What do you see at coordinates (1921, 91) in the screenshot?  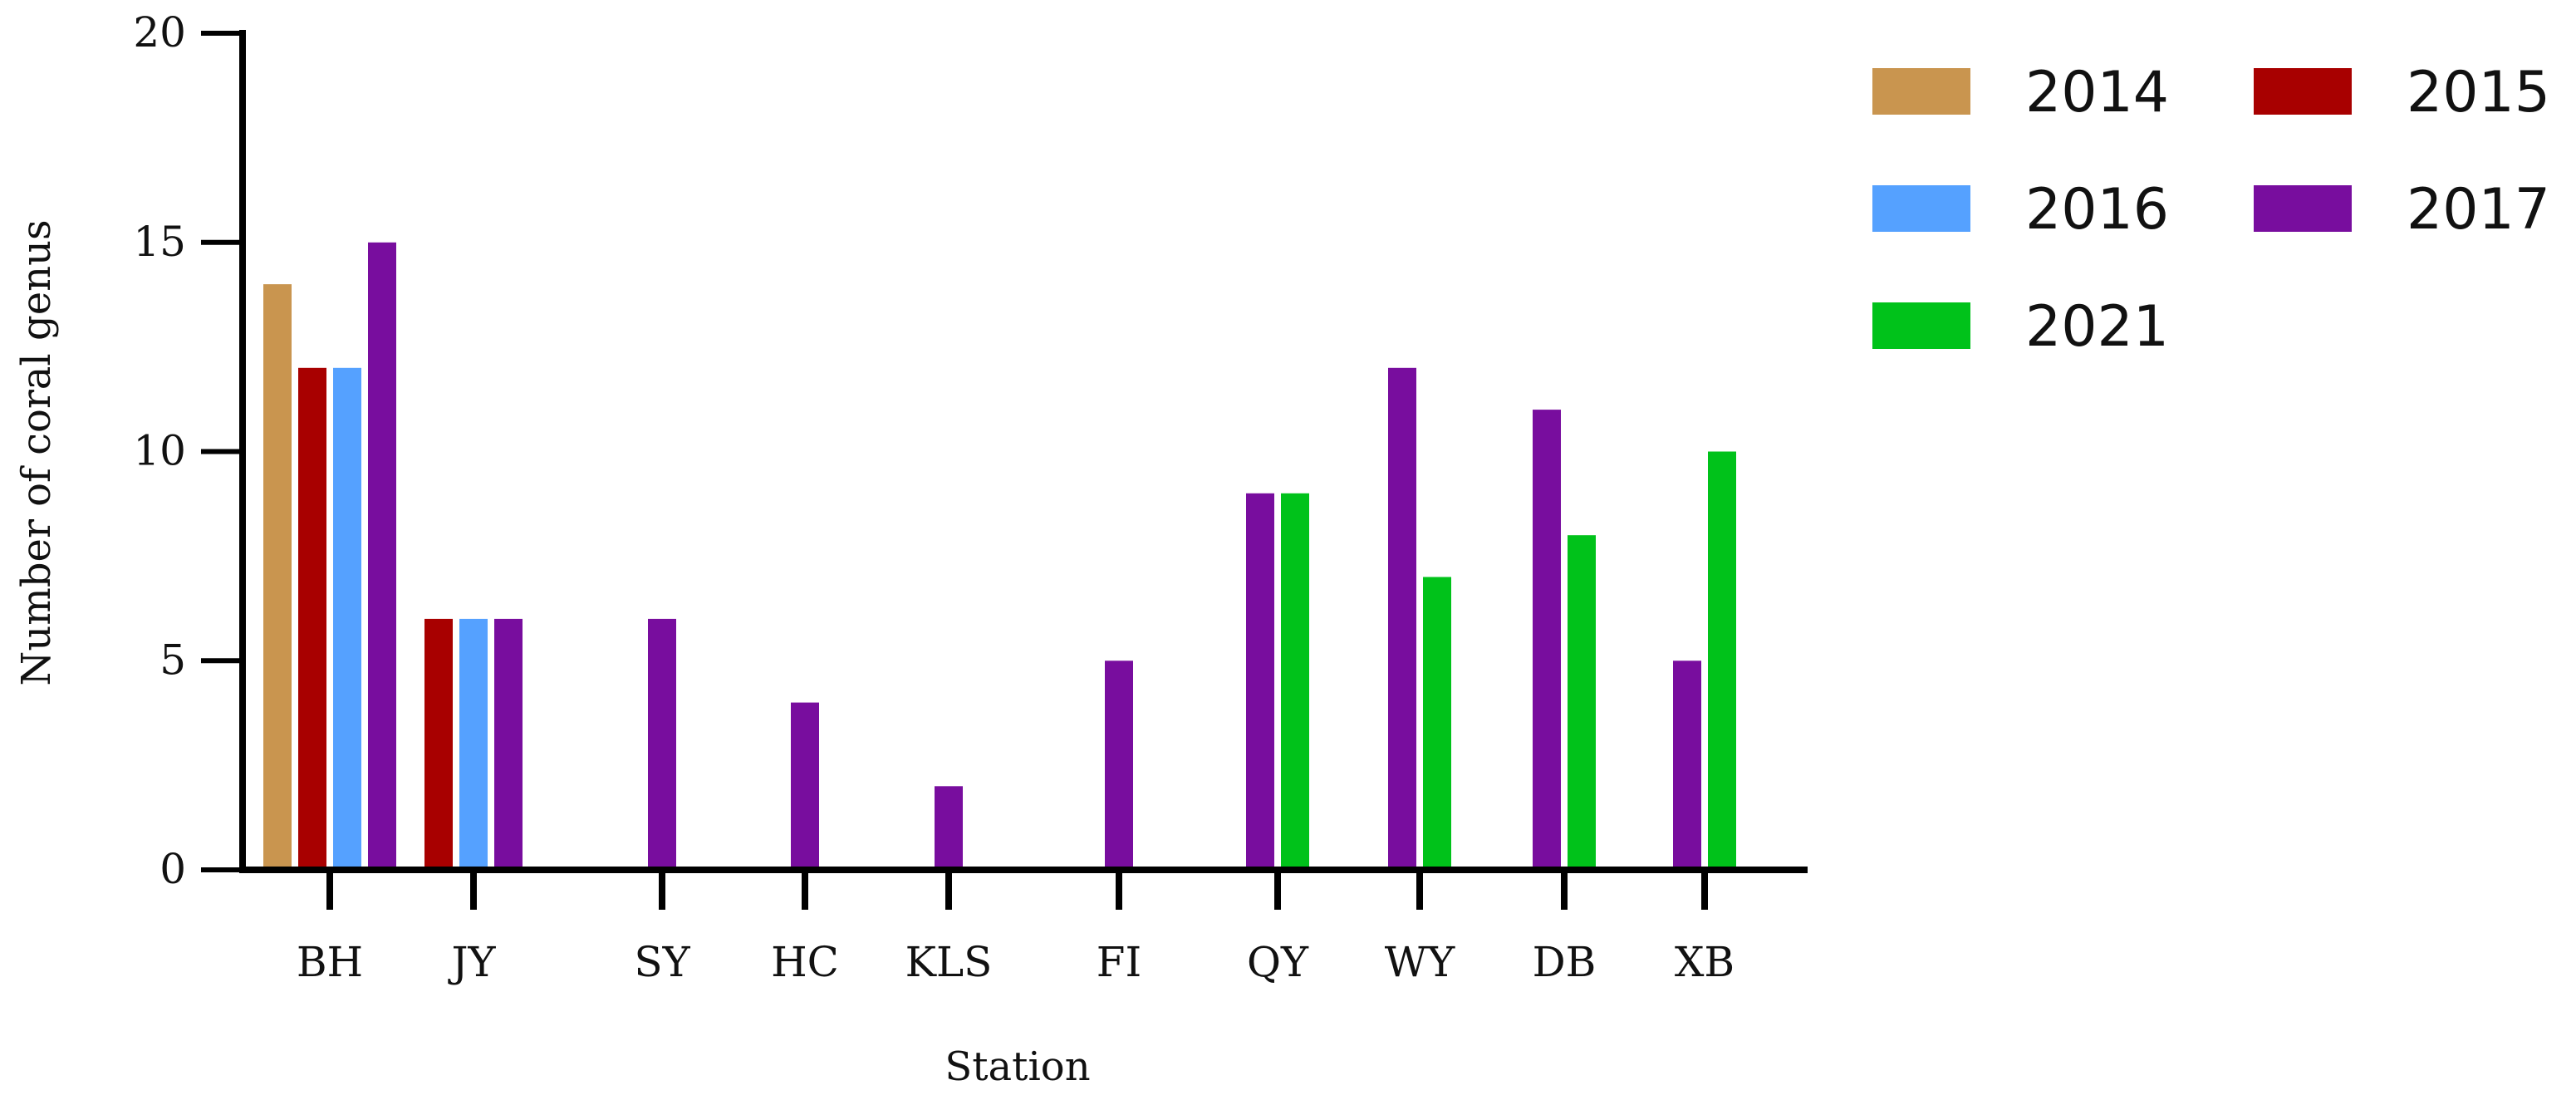 I see `legend-swatch-2014` at bounding box center [1921, 91].